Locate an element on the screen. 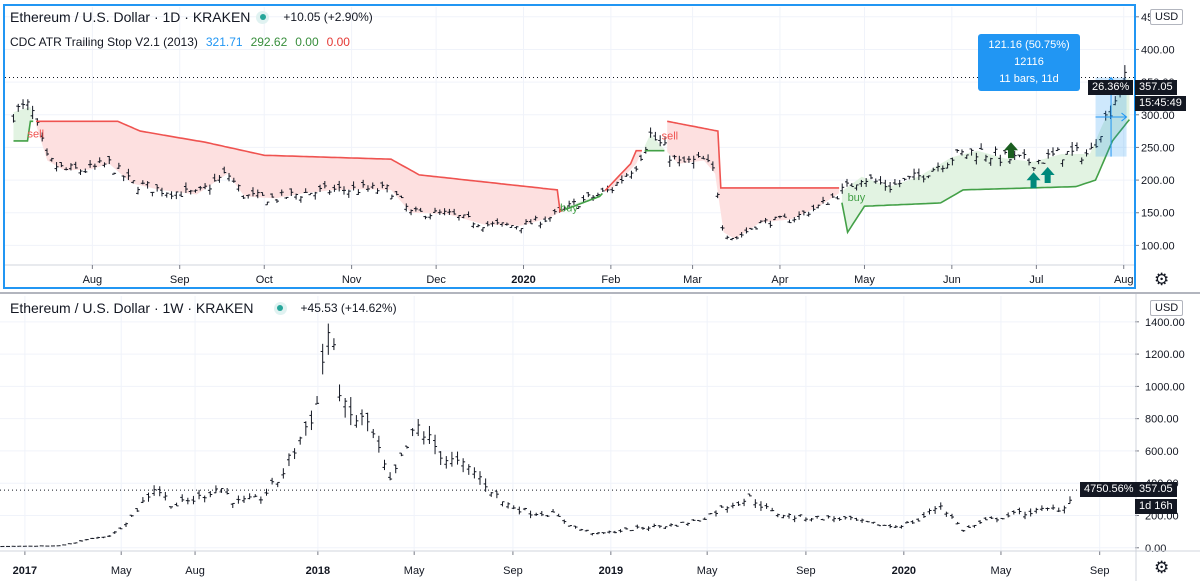 The width and height of the screenshot is (1200, 581). bottom-y-tick-label: 1200.00 is located at coordinates (1165, 355).